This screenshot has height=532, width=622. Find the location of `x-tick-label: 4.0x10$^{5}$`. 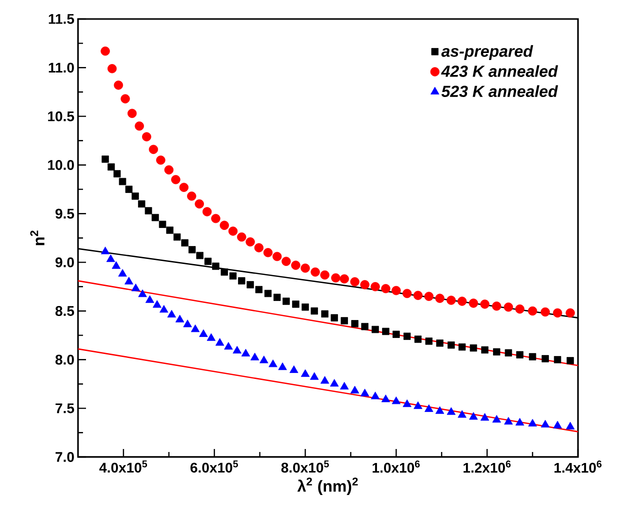

x-tick-label: 4.0x10$^{5}$ is located at coordinates (123, 466).